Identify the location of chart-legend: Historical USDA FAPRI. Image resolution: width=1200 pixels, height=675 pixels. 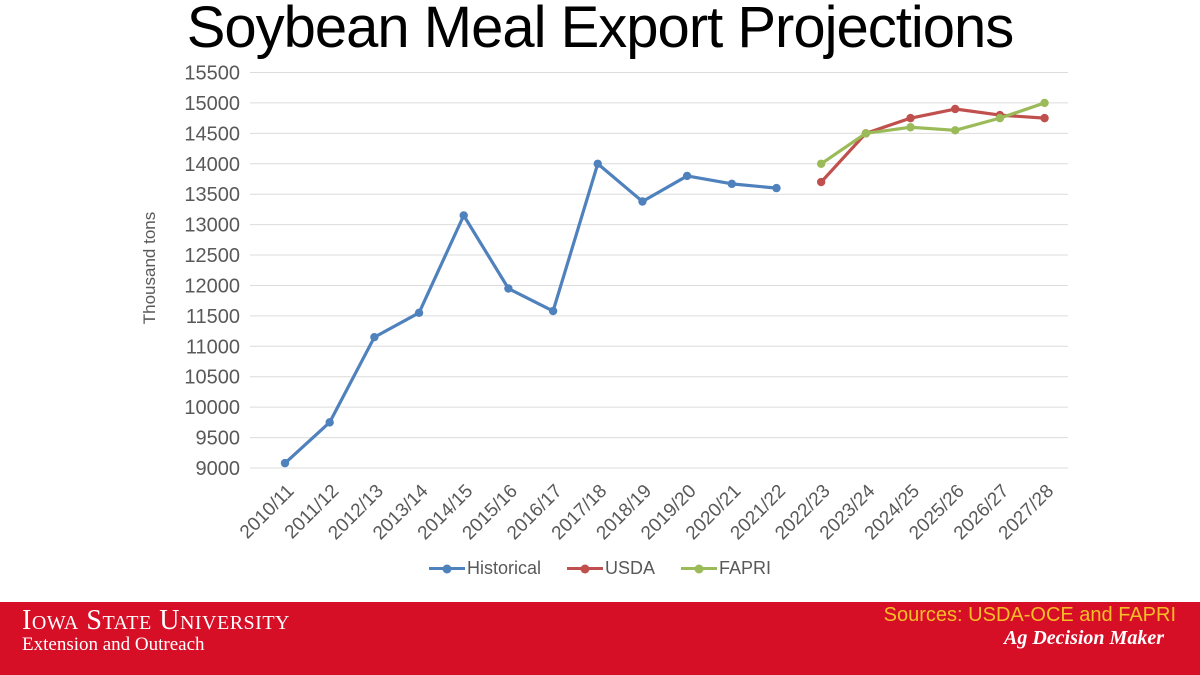
(600, 568).